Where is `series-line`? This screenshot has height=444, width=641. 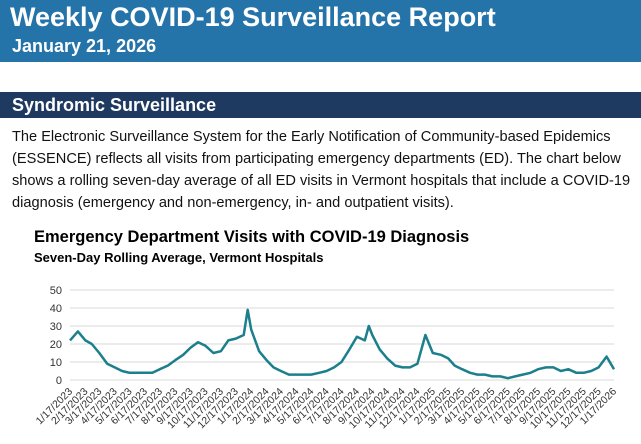
series-line is located at coordinates (342, 344).